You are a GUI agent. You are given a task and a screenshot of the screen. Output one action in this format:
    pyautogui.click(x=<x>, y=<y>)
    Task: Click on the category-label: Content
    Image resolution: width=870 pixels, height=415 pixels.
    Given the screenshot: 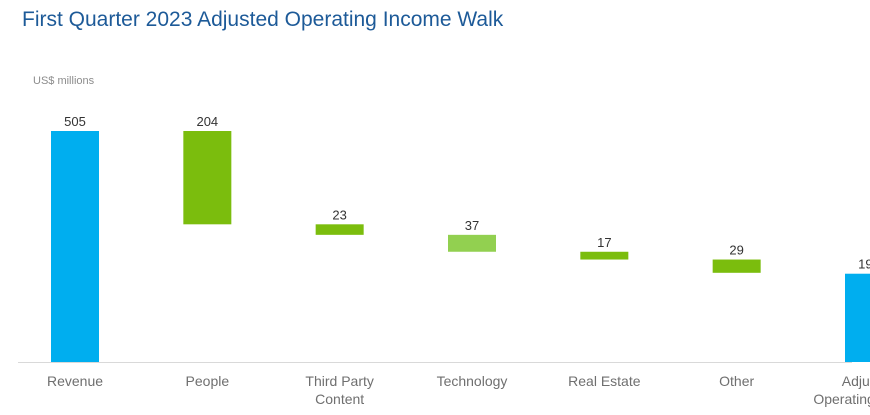 What is the action you would take?
    pyautogui.click(x=339, y=399)
    